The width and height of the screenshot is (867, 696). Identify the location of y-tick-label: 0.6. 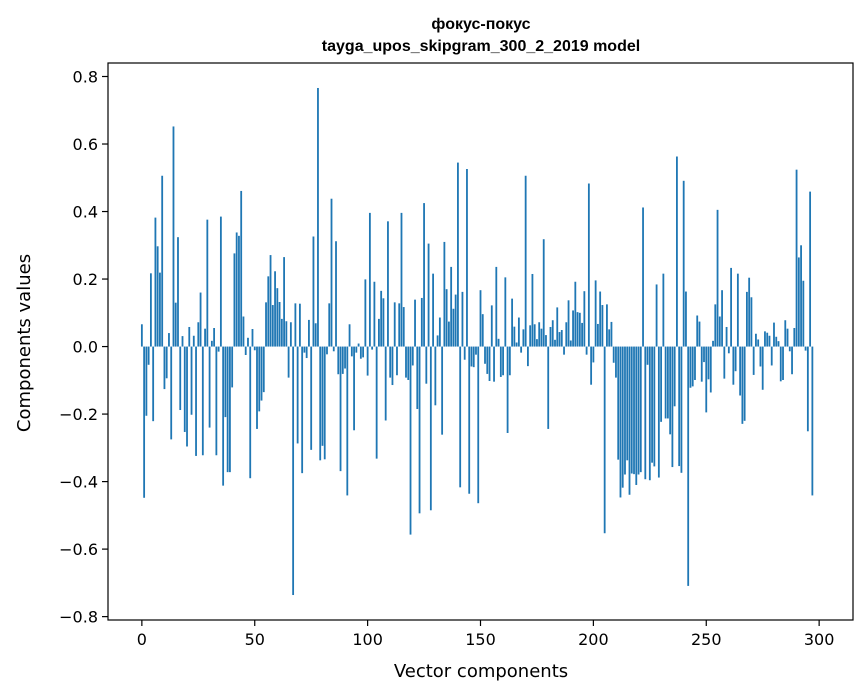
(85, 144).